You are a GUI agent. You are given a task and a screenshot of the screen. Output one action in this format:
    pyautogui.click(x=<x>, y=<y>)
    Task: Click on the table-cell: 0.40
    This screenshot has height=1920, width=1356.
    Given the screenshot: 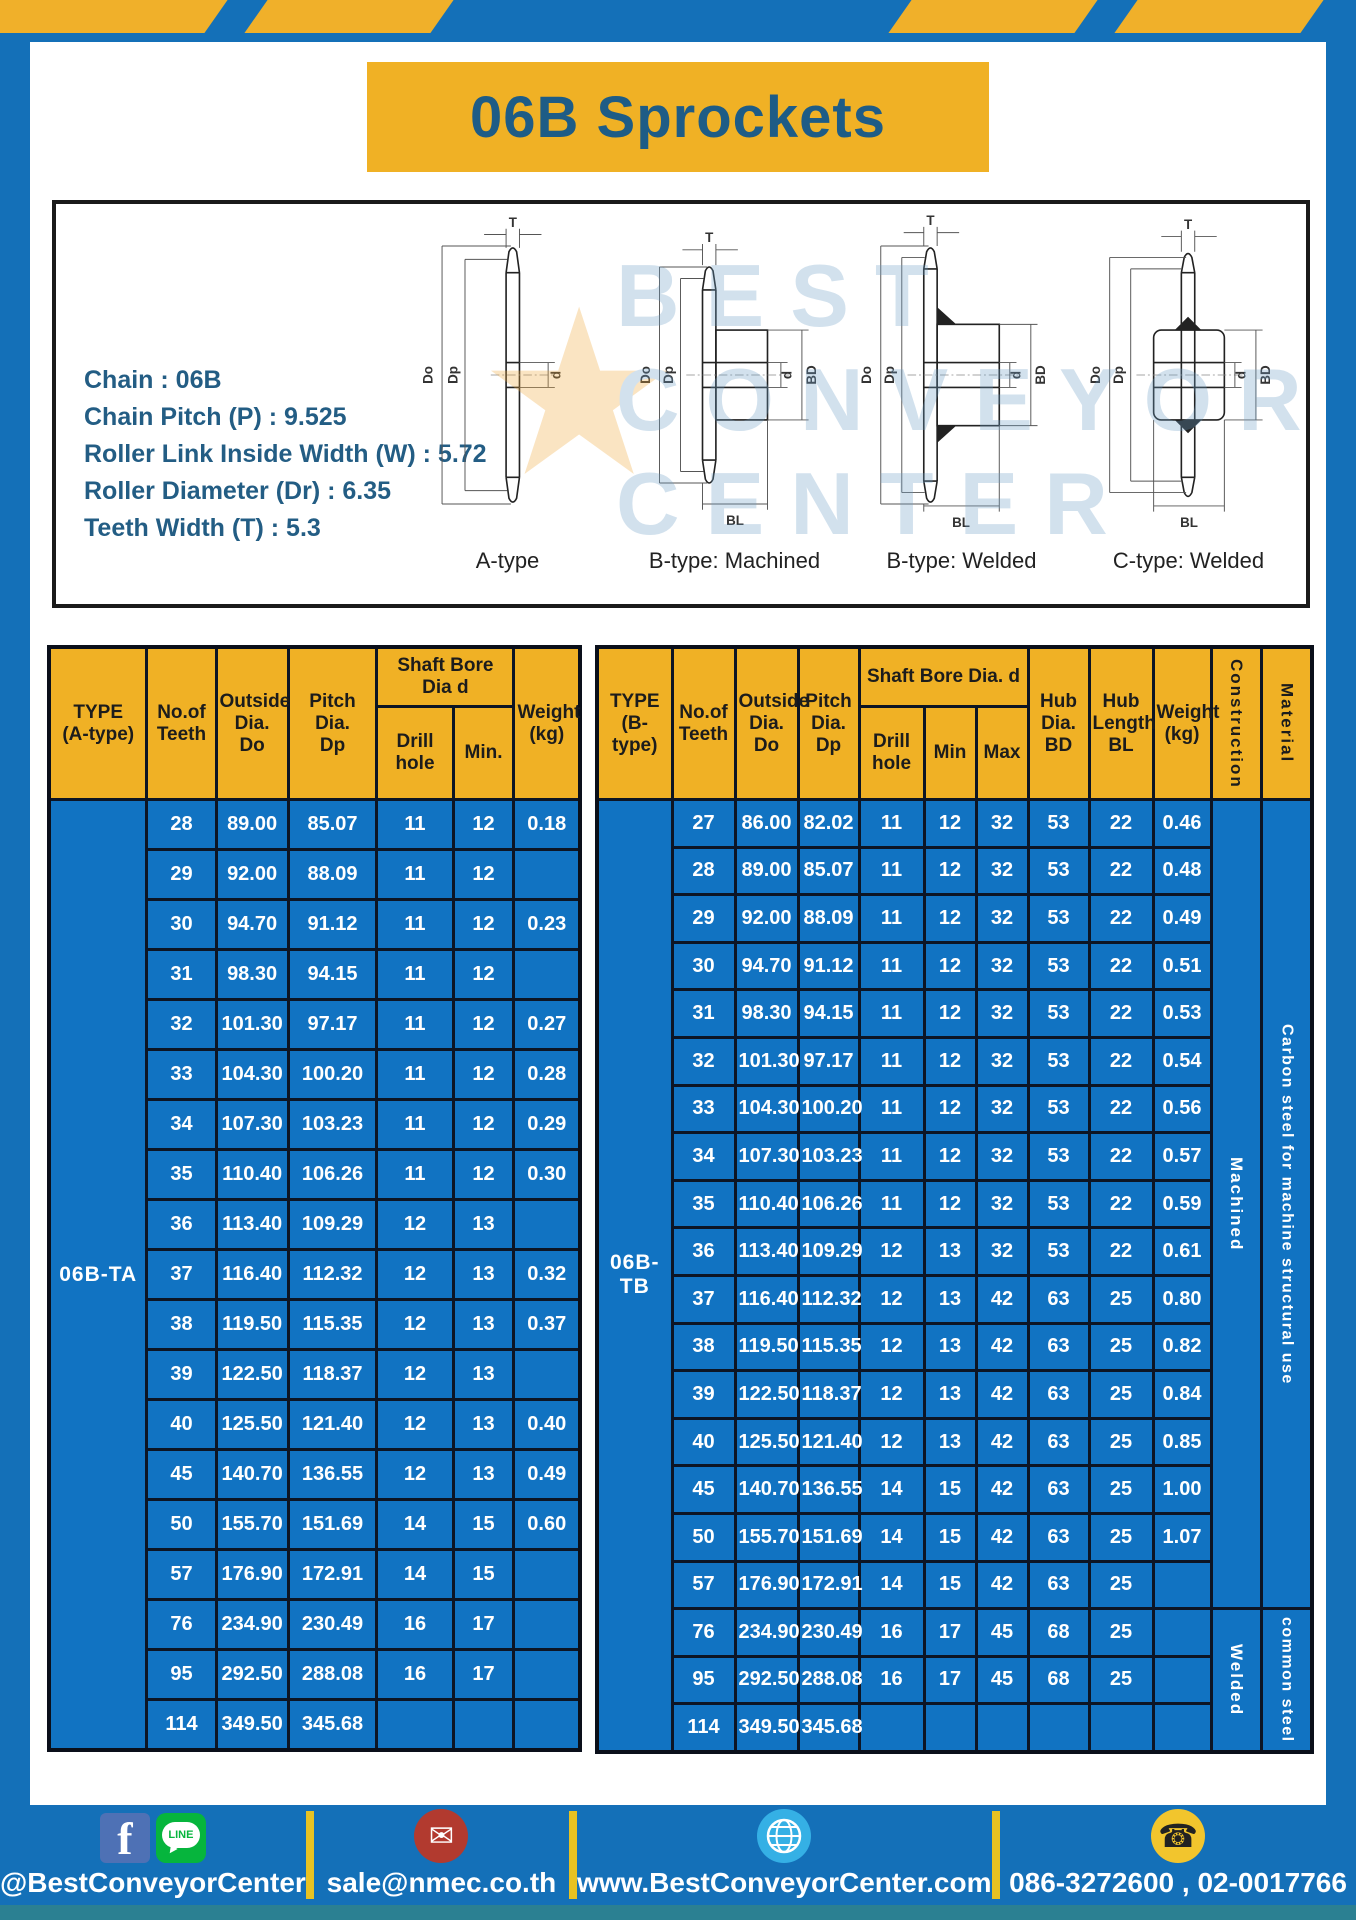 What is the action you would take?
    pyautogui.click(x=547, y=1424)
    